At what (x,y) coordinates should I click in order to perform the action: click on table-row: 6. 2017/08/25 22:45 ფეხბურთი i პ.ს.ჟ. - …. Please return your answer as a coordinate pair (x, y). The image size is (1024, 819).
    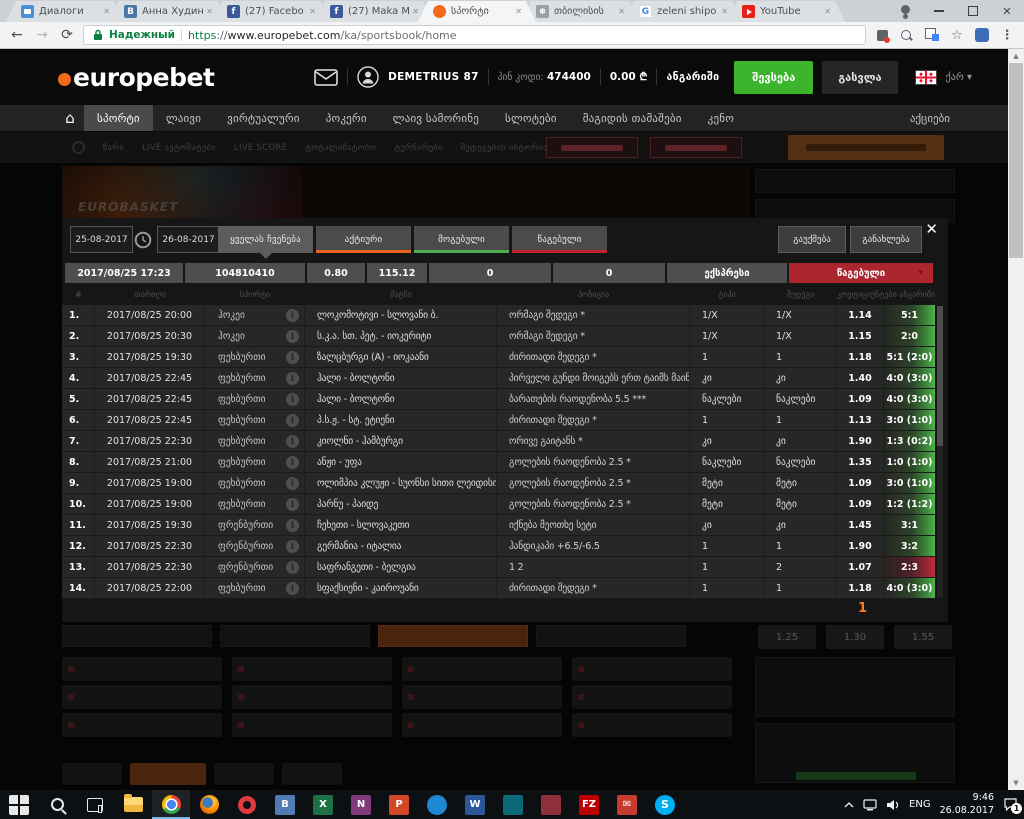
    Looking at the image, I should click on (498, 420).